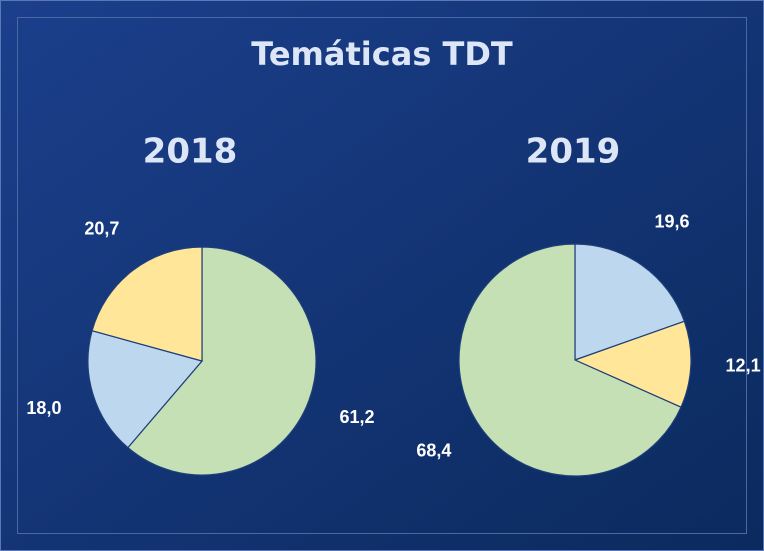 The height and width of the screenshot is (551, 764). Describe the element at coordinates (43, 408) in the screenshot. I see `data-label: 18,0` at that location.